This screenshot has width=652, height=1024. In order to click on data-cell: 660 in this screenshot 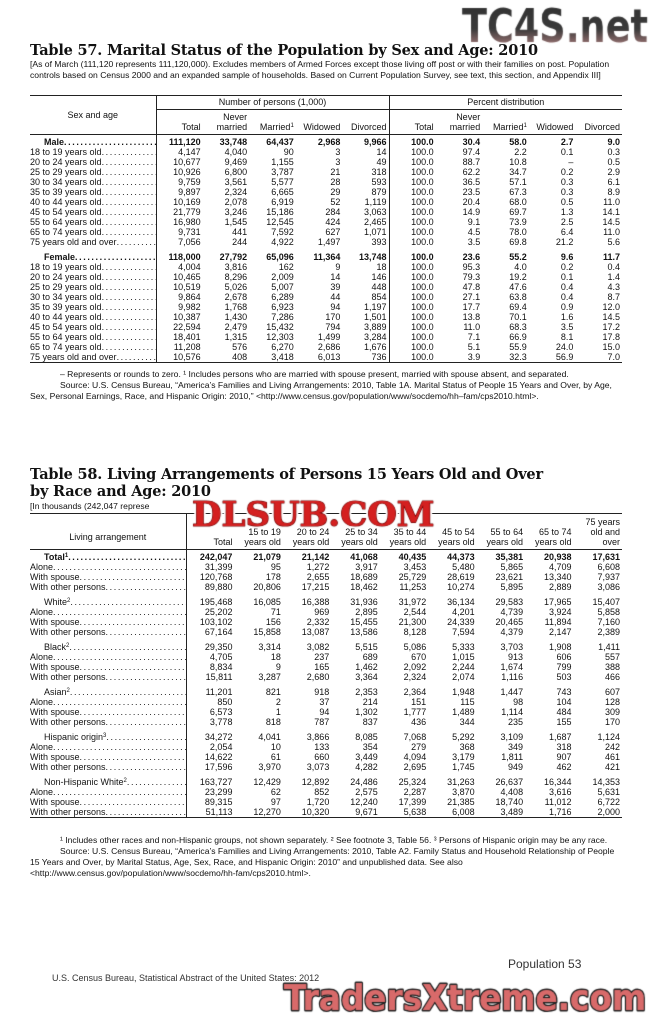, I will do `click(322, 757)`.